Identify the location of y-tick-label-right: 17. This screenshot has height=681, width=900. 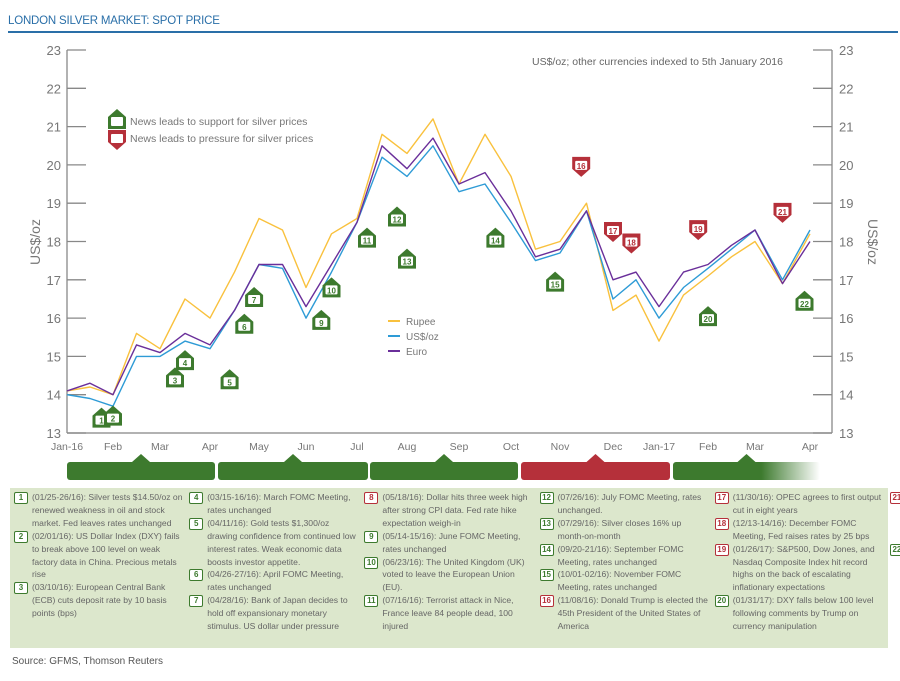
(846, 280).